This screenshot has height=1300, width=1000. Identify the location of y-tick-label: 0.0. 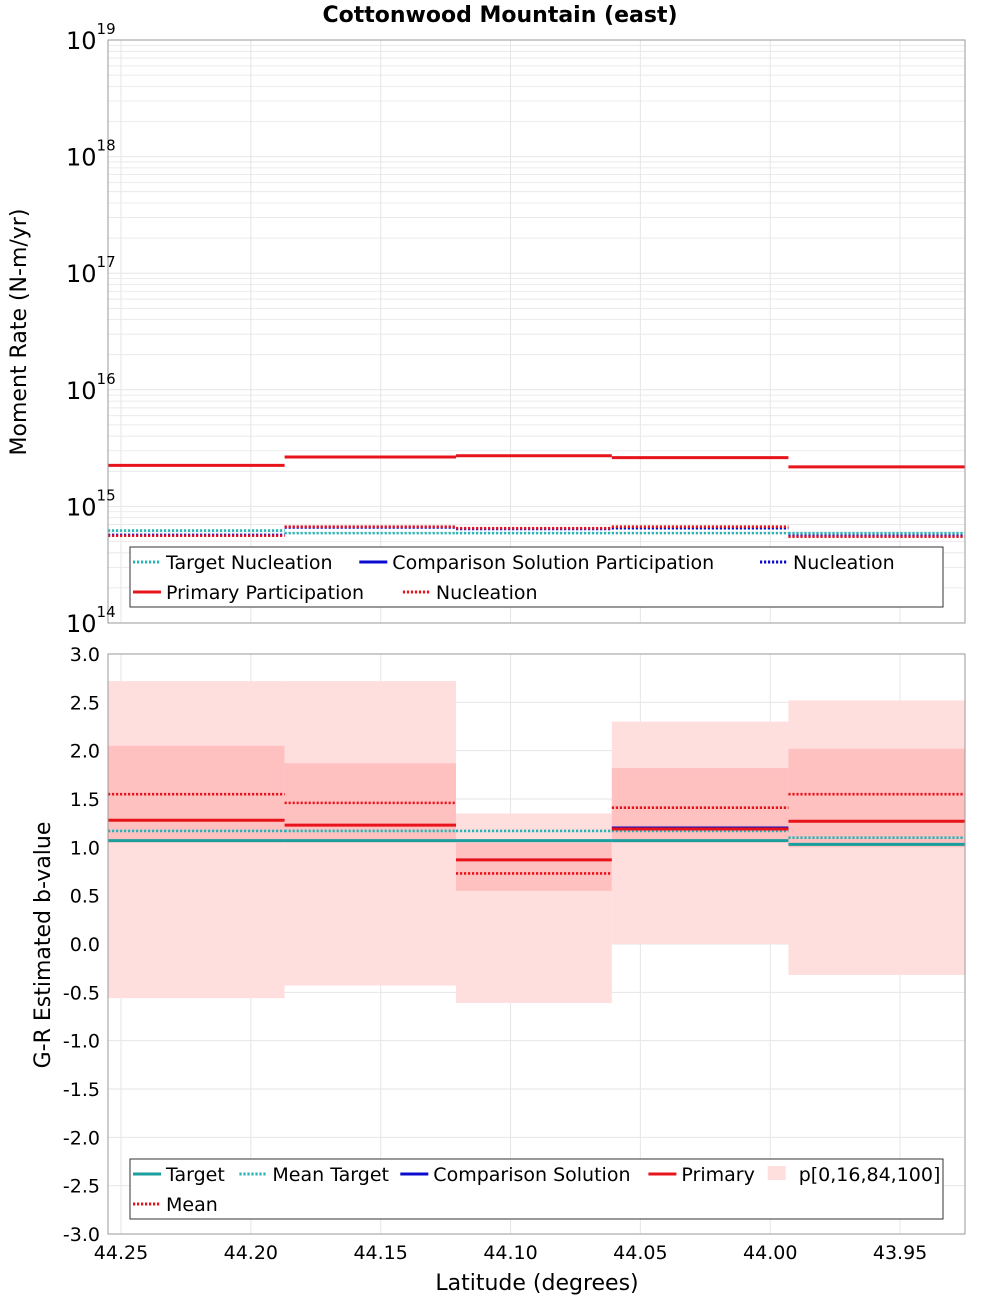
(85, 945).